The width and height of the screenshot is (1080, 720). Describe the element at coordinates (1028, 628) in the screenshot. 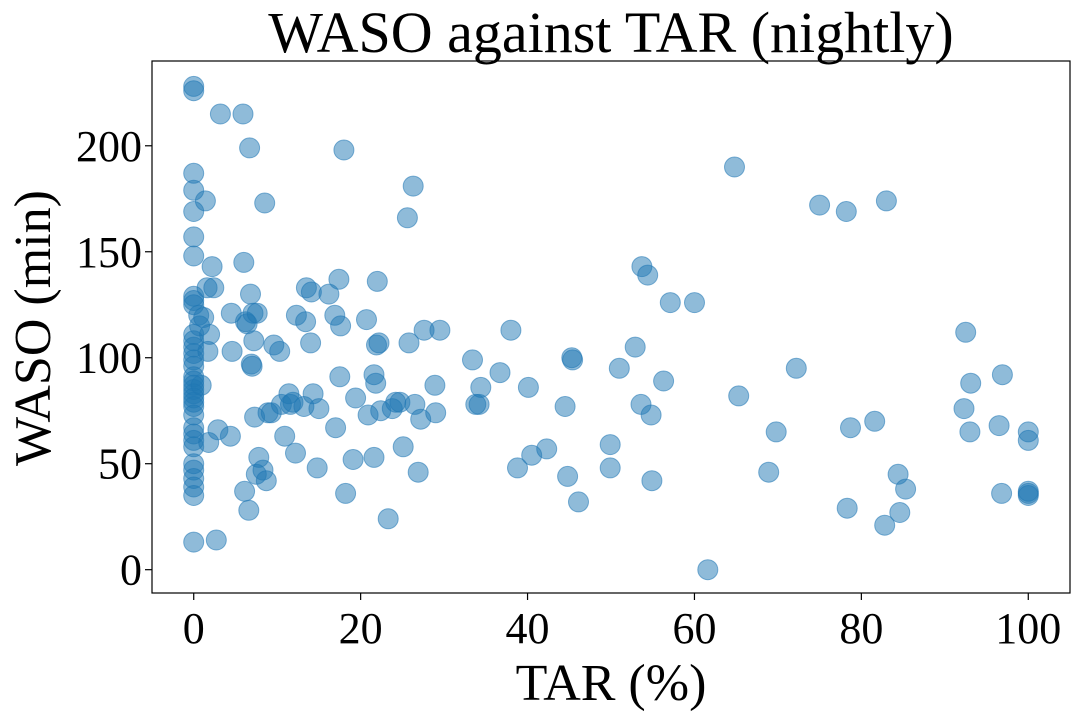

I see `x-tick-label: 100` at that location.